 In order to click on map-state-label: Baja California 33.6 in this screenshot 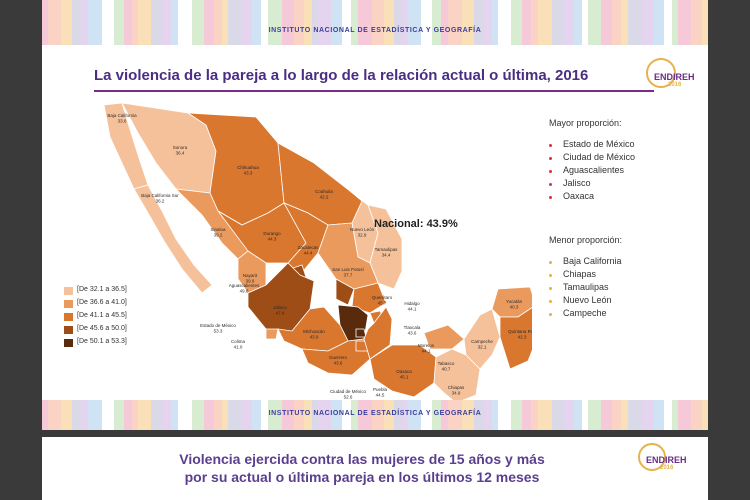, I will do `click(122, 118)`.